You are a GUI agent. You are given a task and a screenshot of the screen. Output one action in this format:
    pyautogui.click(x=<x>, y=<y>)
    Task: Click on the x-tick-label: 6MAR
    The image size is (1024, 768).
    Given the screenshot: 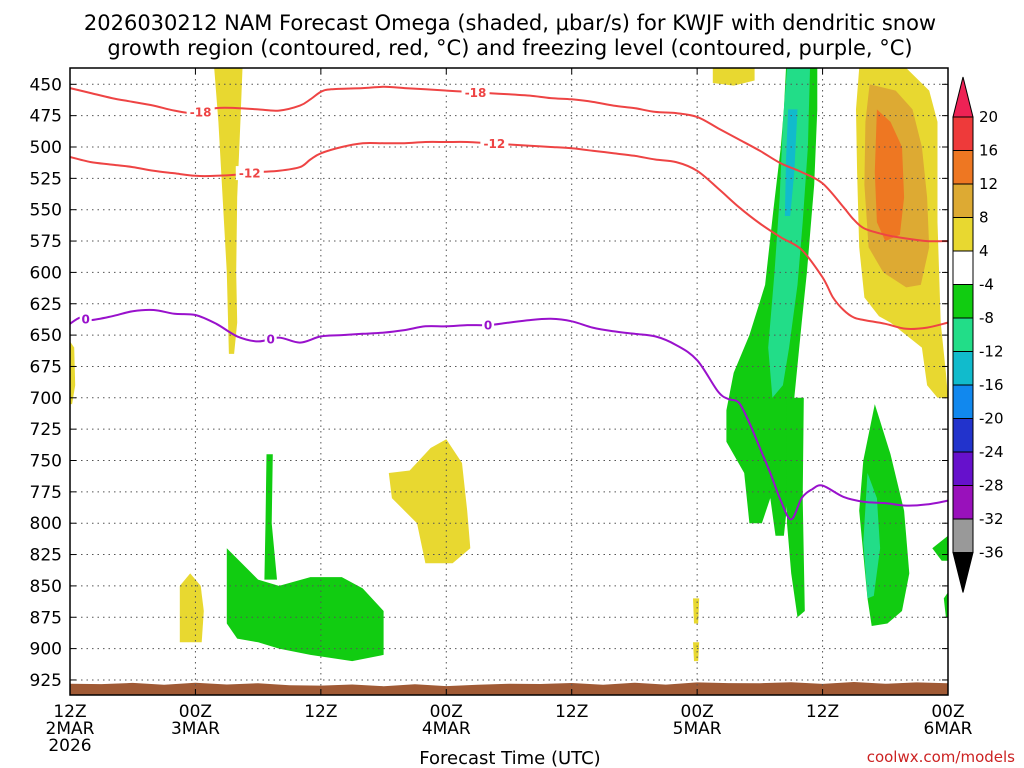 What is the action you would take?
    pyautogui.click(x=948, y=729)
    